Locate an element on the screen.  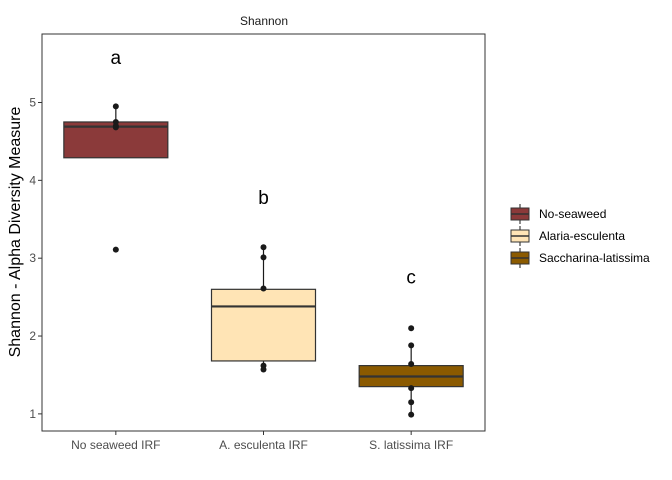
x-tick-label: A. esculenta IRF is located at coordinates (263, 445).